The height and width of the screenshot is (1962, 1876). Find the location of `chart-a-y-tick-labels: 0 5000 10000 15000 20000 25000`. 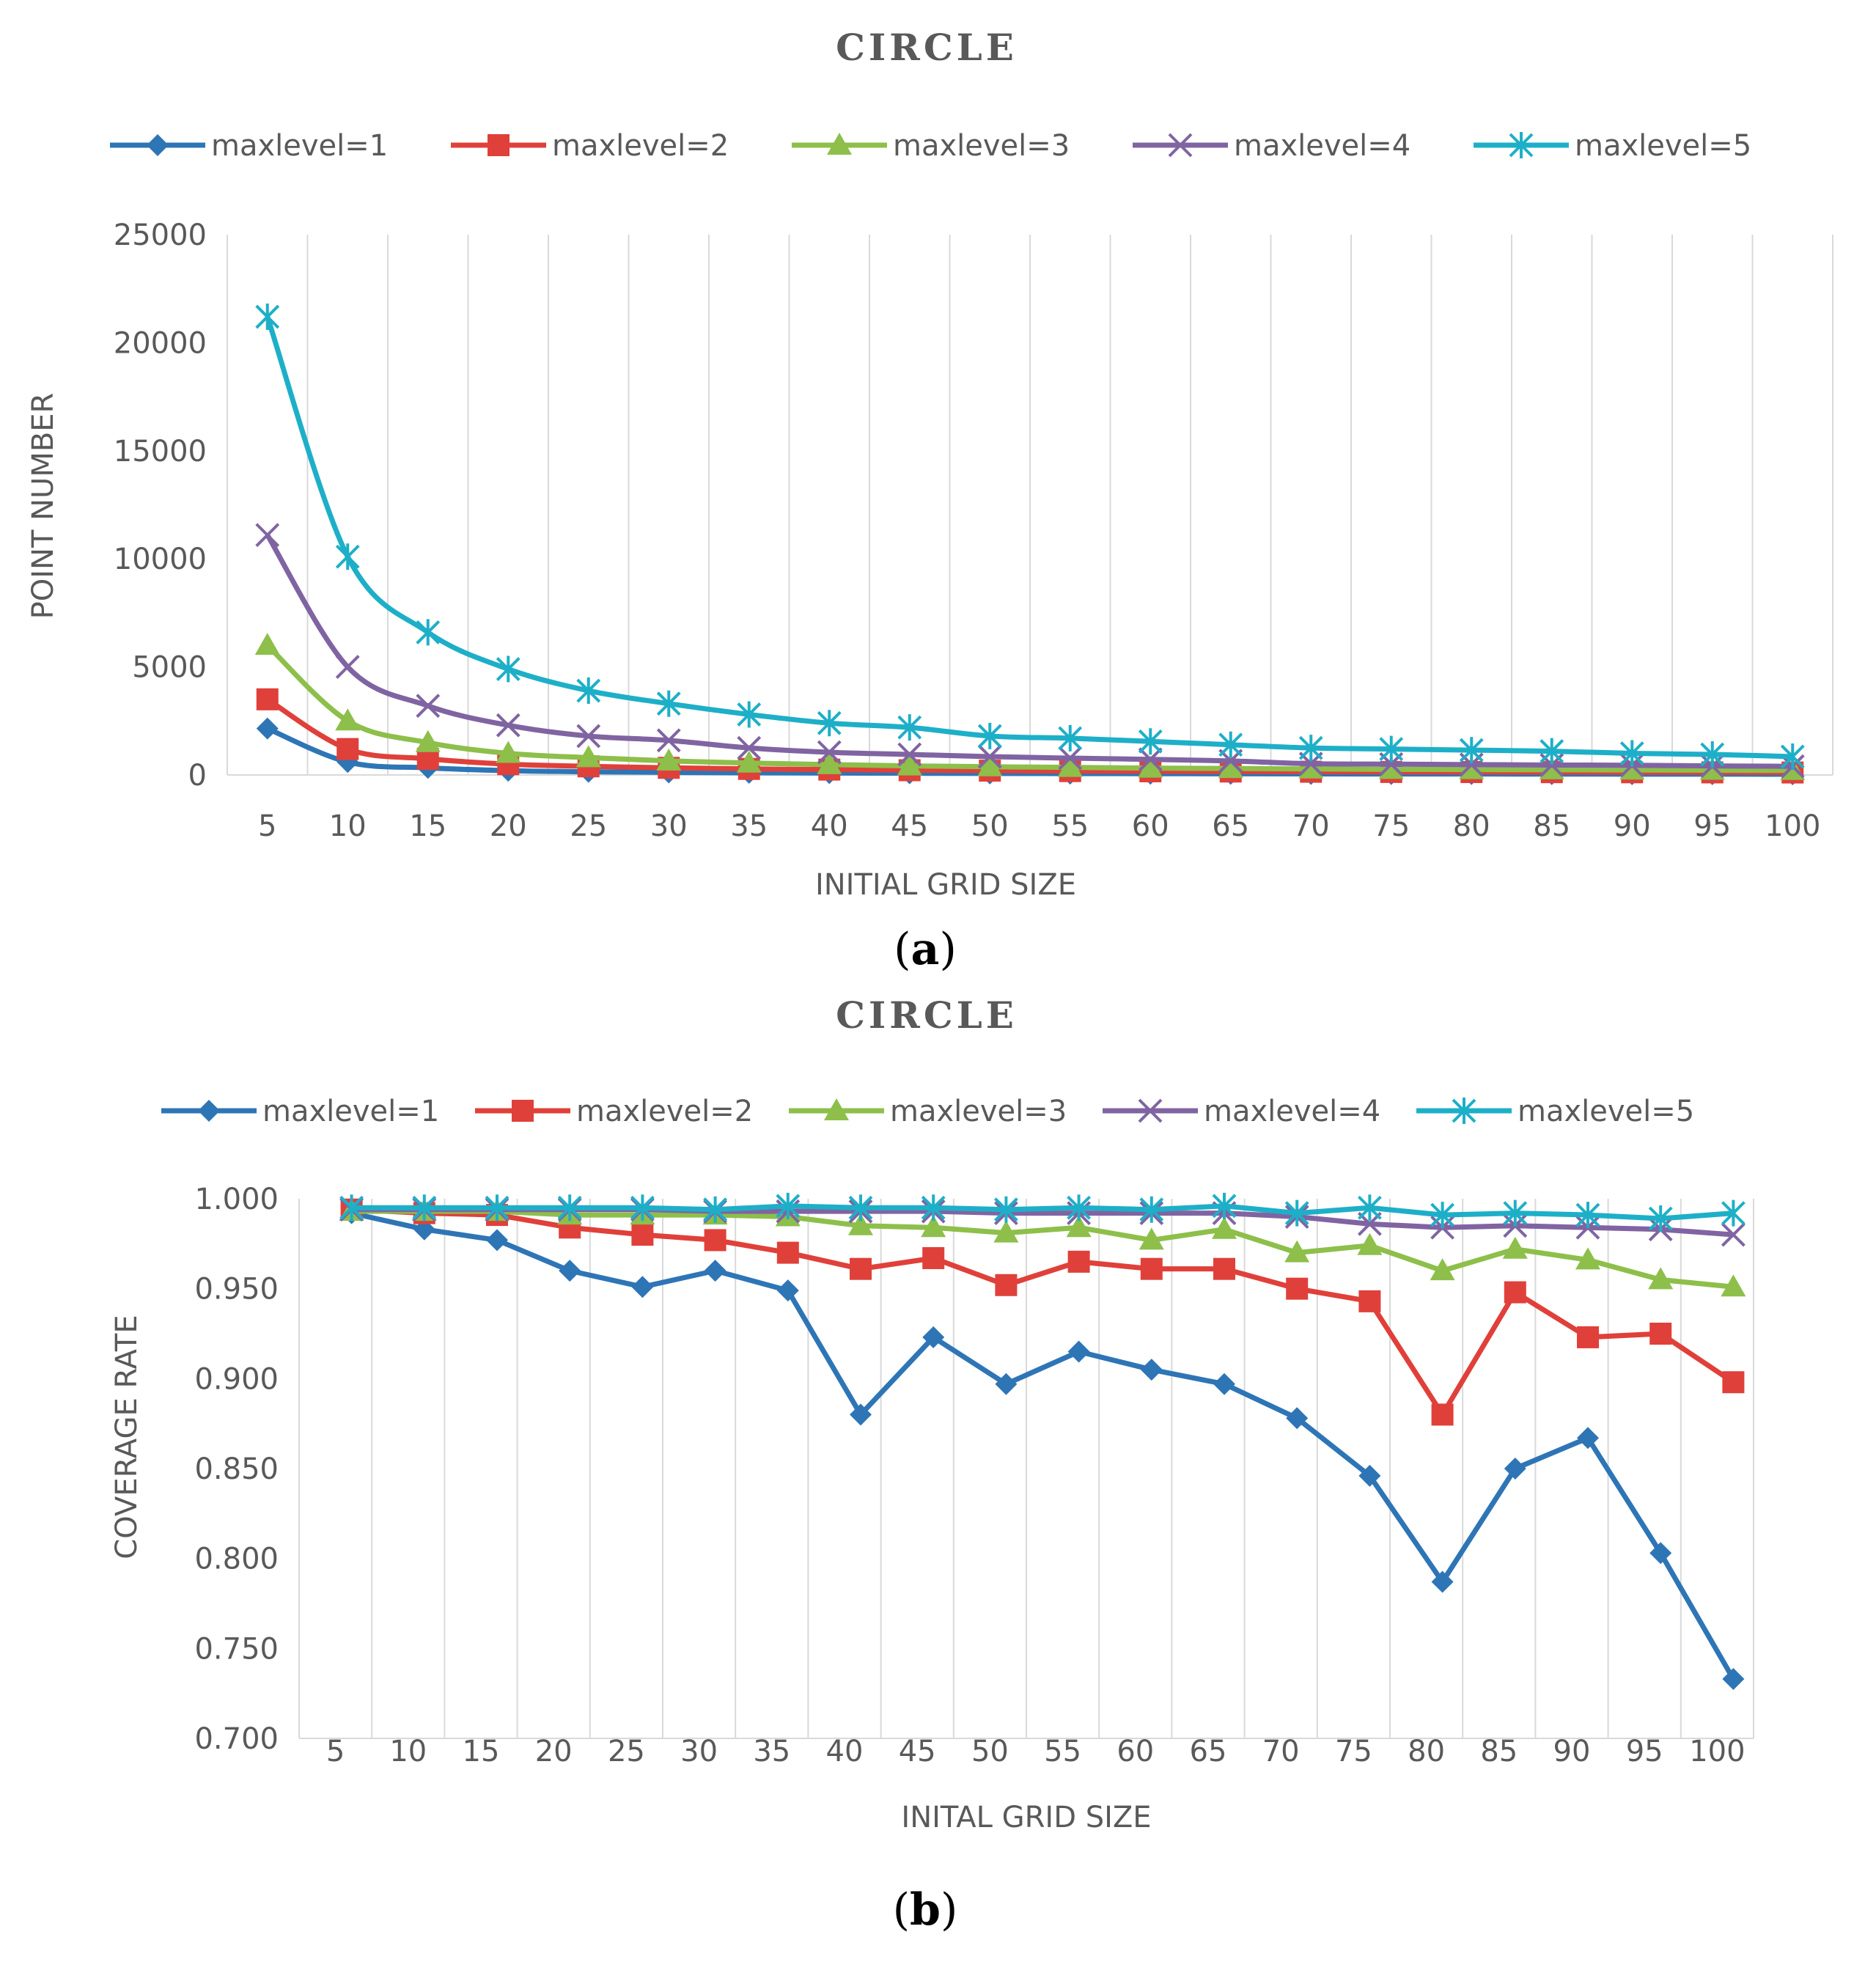

chart-a-y-tick-labels: 0 5000 10000 15000 20000 25000 is located at coordinates (160, 505).